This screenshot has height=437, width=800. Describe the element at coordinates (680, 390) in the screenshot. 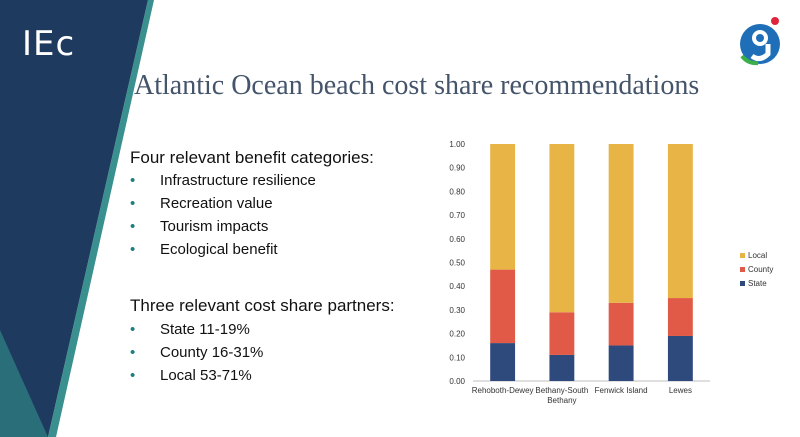

I see `x-tick-label: Lewes` at that location.